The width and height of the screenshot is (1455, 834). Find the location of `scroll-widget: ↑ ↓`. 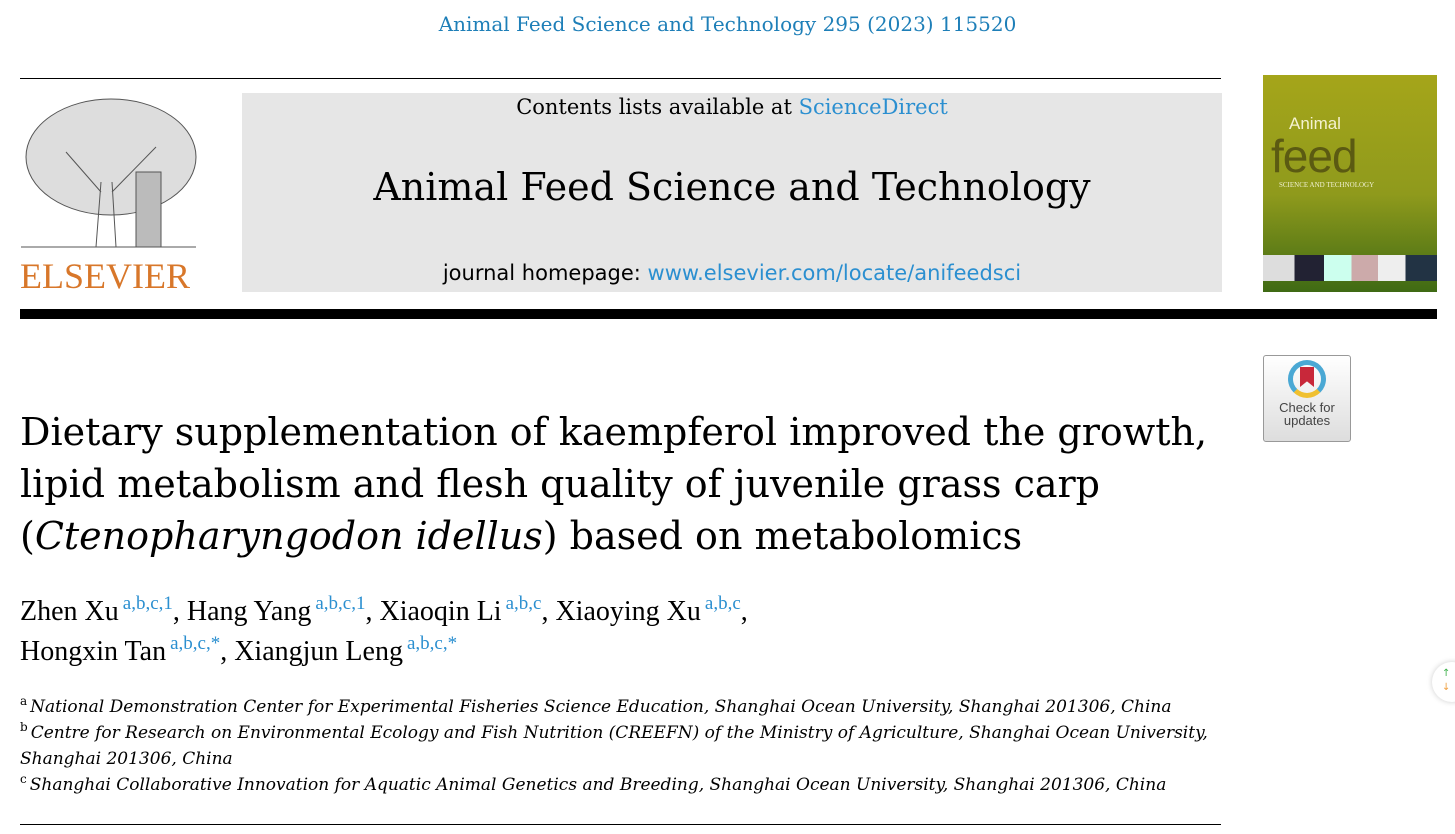

scroll-widget: ↑ ↓ is located at coordinates (1443, 682).